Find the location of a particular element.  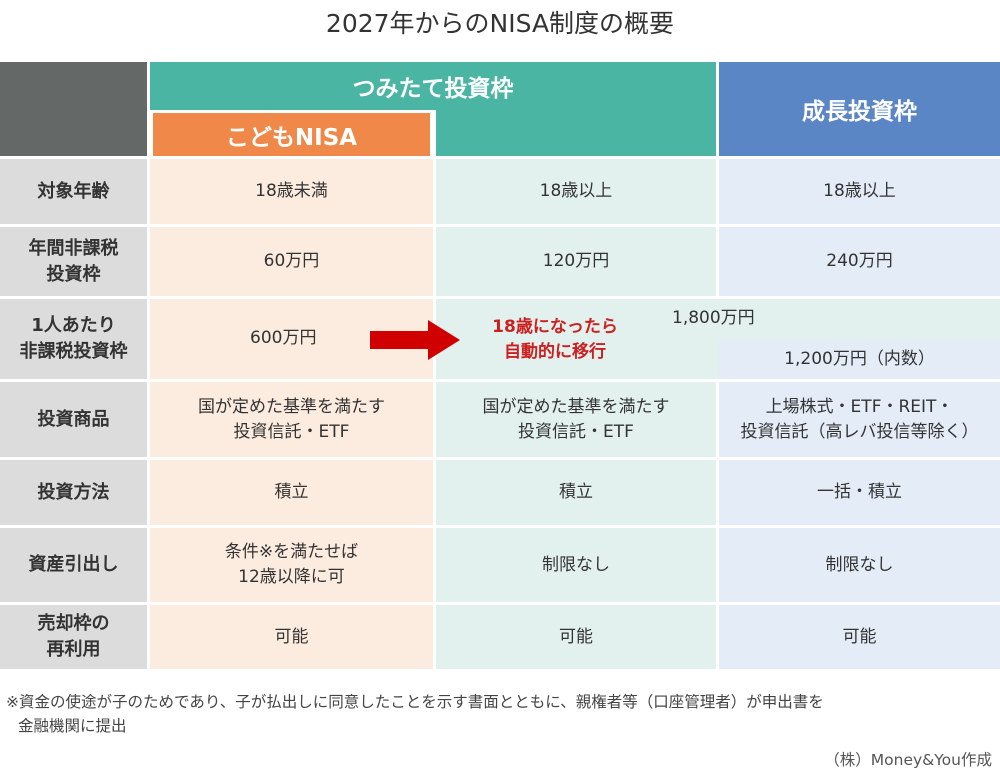

row-label-reuse-line1: 売却枠の is located at coordinates (73, 623).